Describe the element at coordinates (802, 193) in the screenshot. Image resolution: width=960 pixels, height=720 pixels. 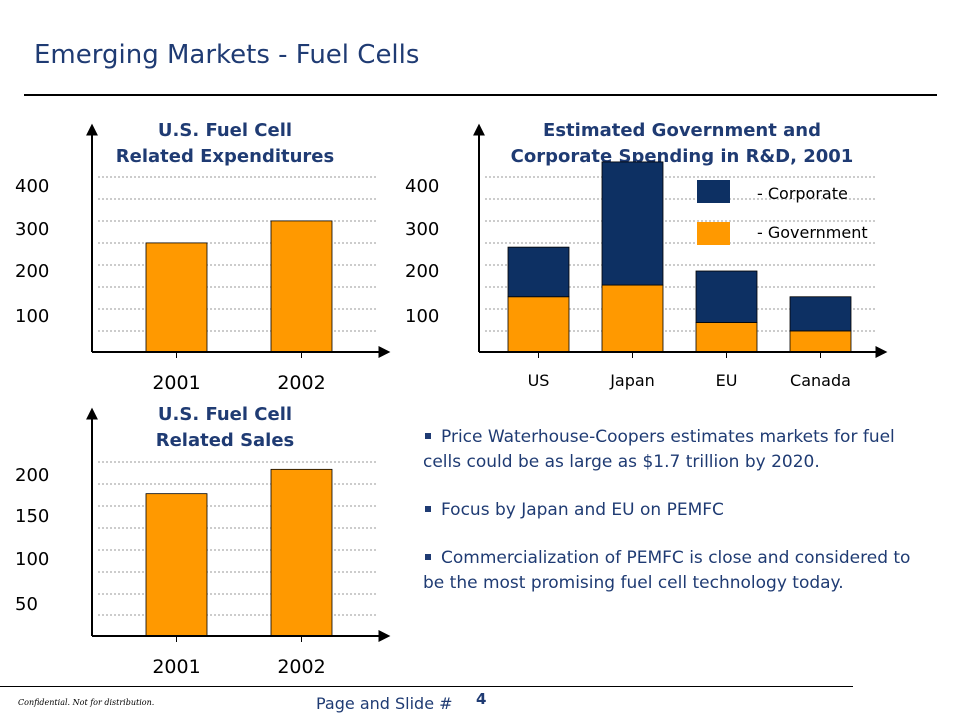
I see `legend-label: - Corporate` at that location.